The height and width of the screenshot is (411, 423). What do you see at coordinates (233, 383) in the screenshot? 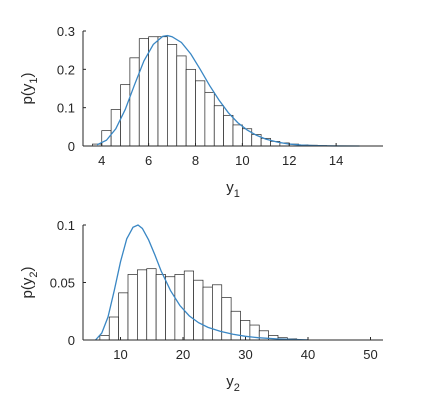
I see `x-axis-label: y2` at bounding box center [233, 383].